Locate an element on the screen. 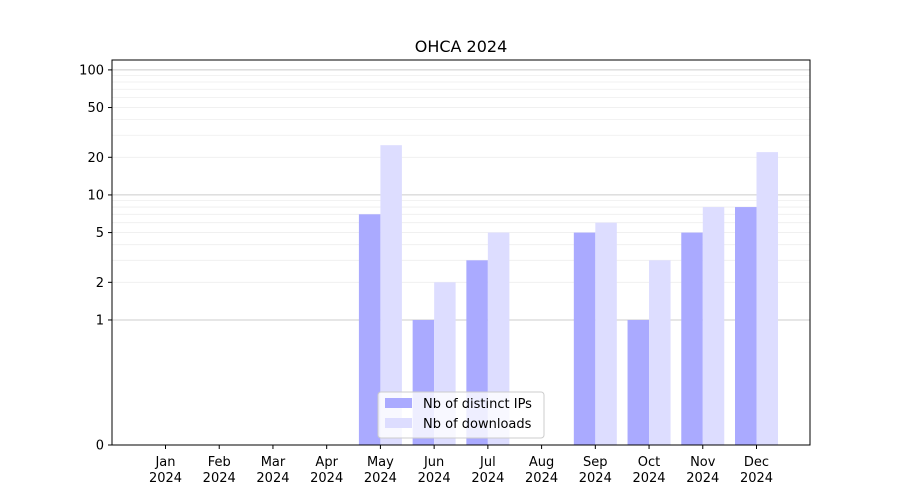 The height and width of the screenshot is (500, 900). x-tick-label-month: Jan is located at coordinates (164, 462).